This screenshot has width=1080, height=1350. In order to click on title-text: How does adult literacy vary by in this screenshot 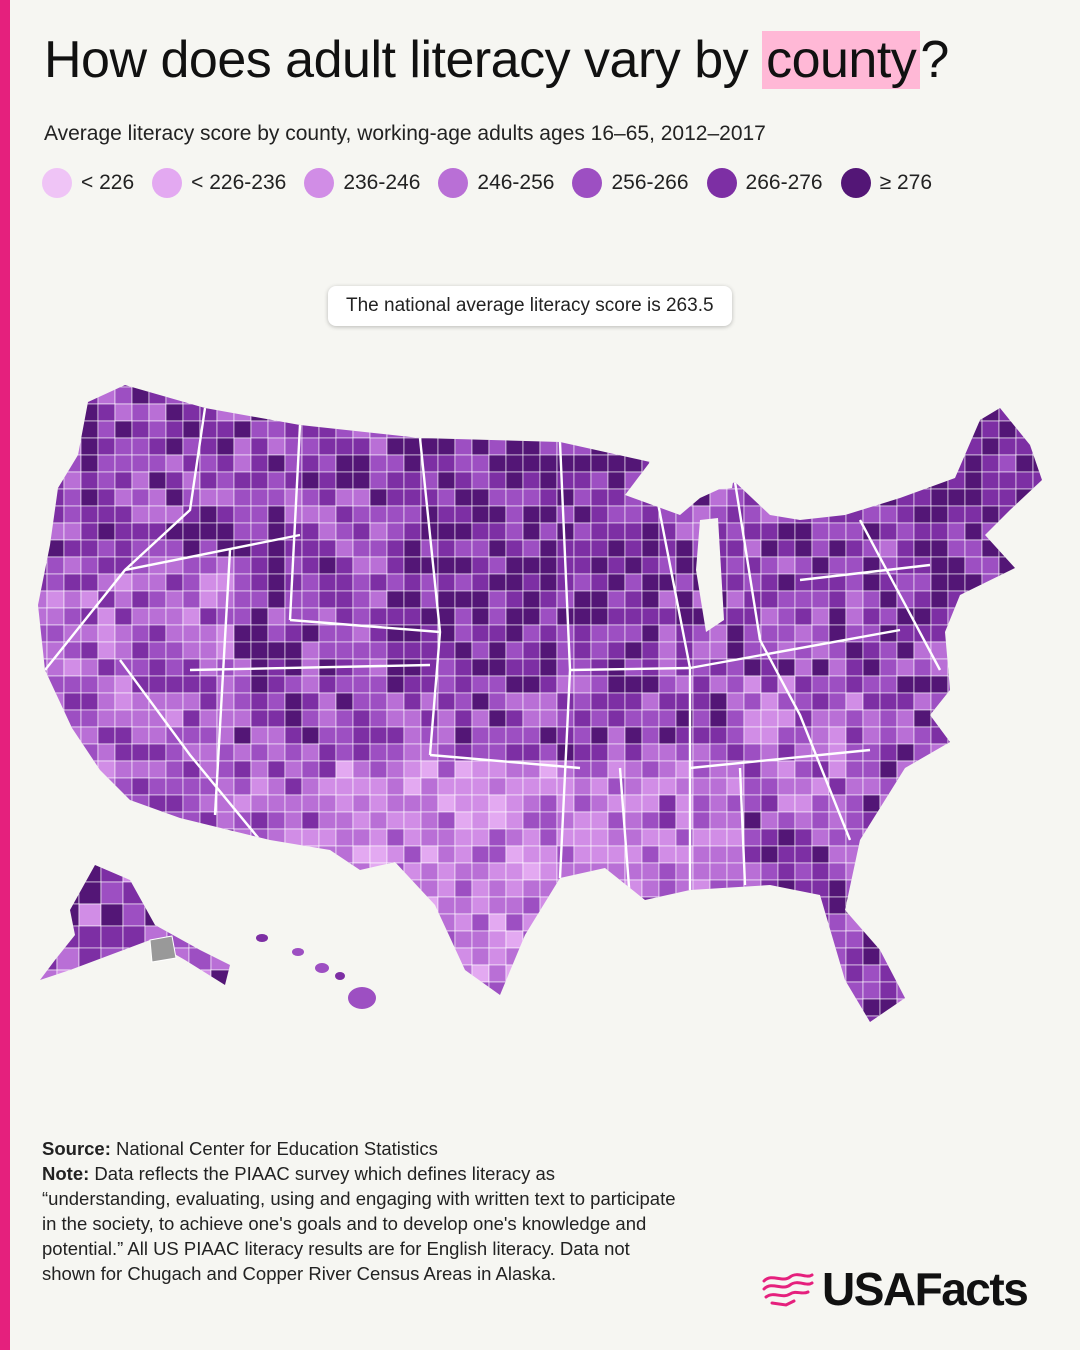, I will do `click(403, 60)`.